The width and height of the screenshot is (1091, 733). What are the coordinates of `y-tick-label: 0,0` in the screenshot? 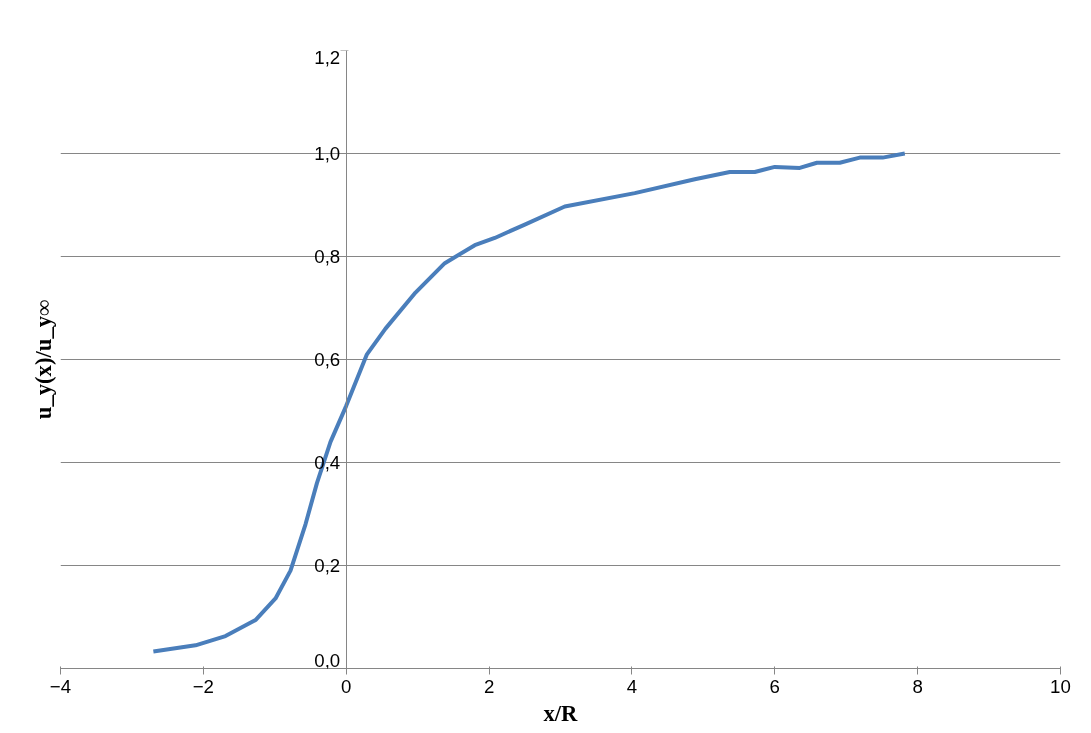 It's located at (327, 660).